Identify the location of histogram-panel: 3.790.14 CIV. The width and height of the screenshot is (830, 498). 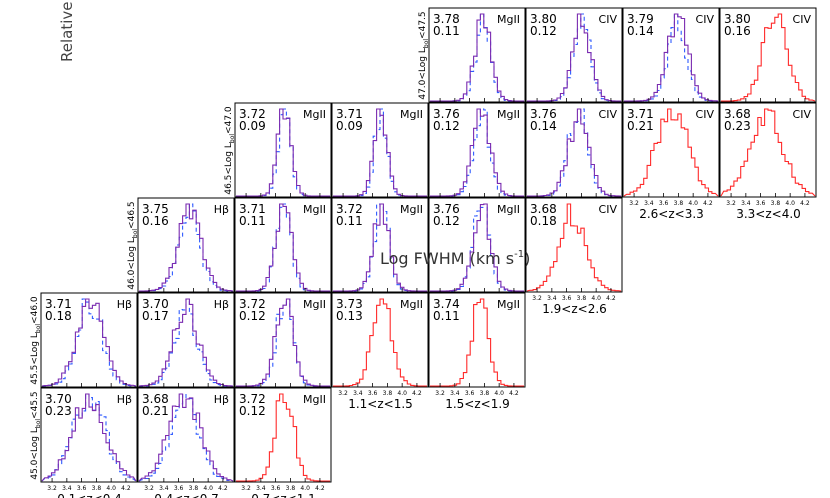
(671, 55).